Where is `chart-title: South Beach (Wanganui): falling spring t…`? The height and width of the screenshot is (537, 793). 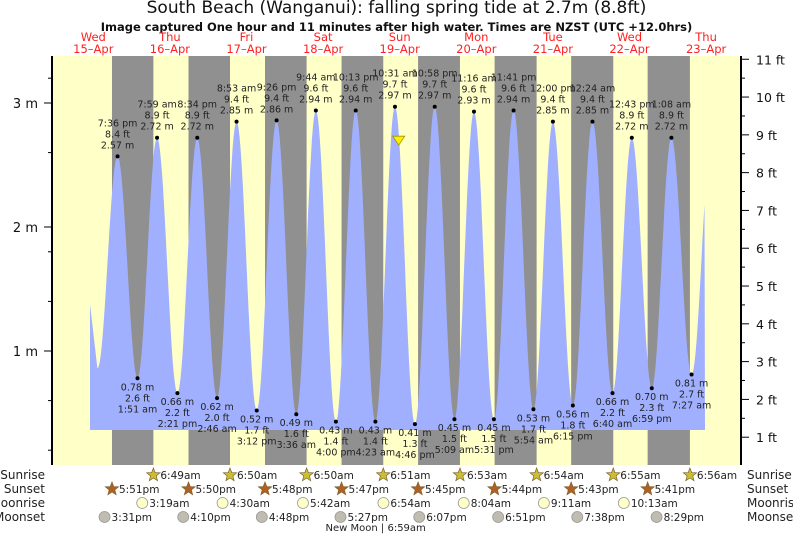 chart-title: South Beach (Wanganui): falling spring t… is located at coordinates (396, 9).